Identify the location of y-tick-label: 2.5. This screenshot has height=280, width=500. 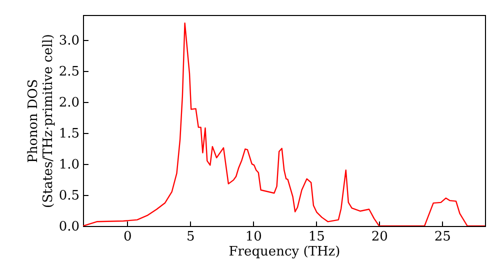
(69, 72).